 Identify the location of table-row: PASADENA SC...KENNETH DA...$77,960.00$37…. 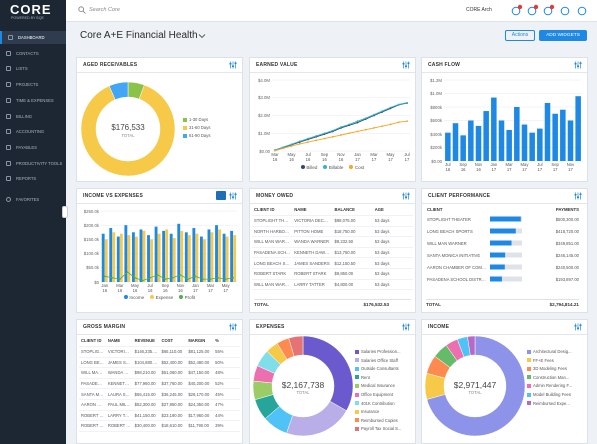
(159, 384).